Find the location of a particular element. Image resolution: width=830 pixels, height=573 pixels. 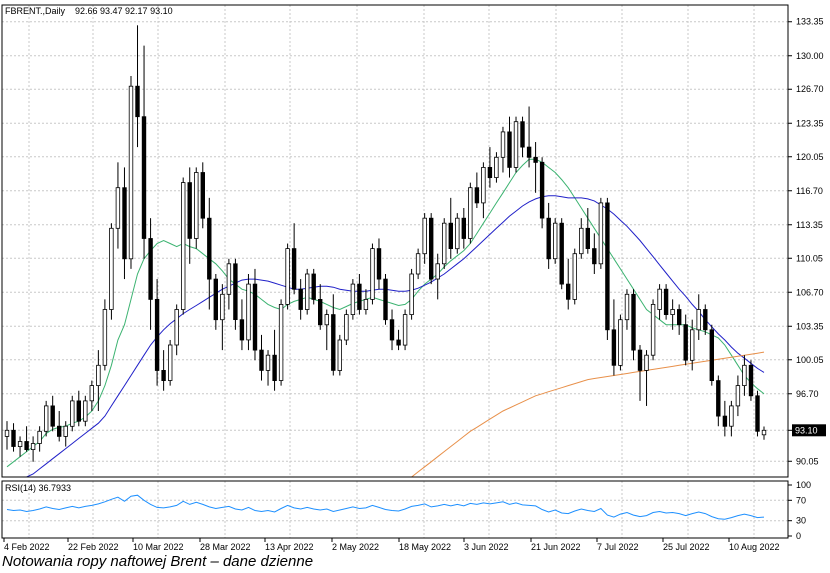

rsi-header: RSI(14) 36.7933 is located at coordinates (38, 488).